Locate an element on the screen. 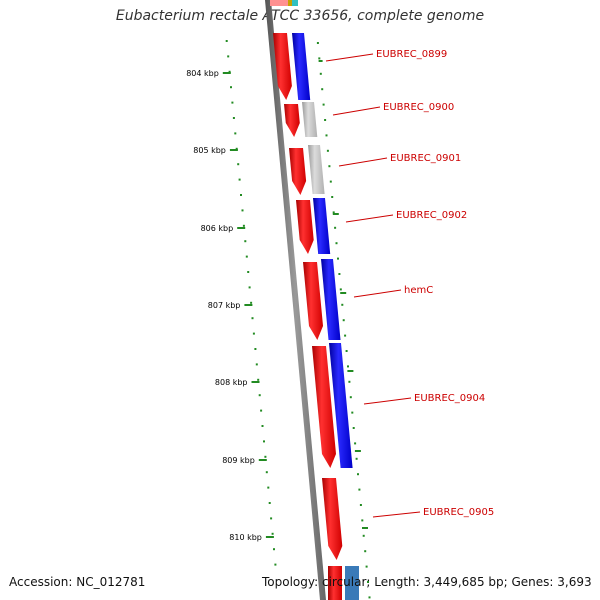 The height and width of the screenshot is (600, 600). gene-label: EUBREC_0901 is located at coordinates (425, 158).